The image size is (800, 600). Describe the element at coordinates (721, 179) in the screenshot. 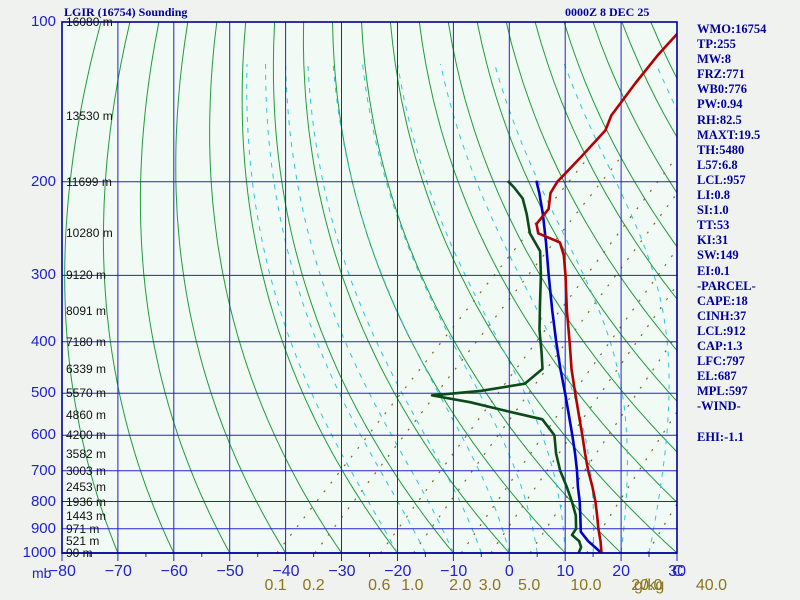

I see `index-row: LCL:957` at that location.